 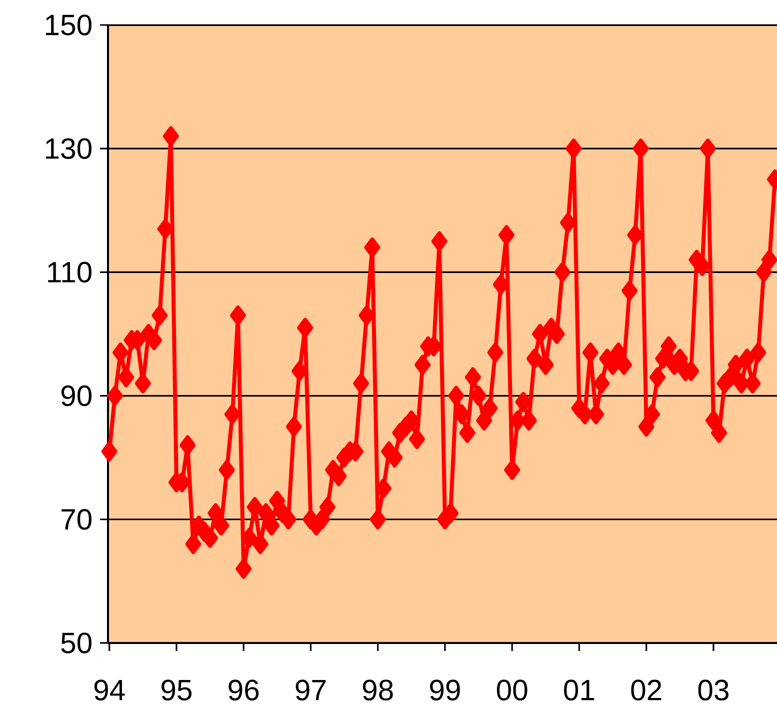 What do you see at coordinates (77, 519) in the screenshot?
I see `y-tick-label: 70` at bounding box center [77, 519].